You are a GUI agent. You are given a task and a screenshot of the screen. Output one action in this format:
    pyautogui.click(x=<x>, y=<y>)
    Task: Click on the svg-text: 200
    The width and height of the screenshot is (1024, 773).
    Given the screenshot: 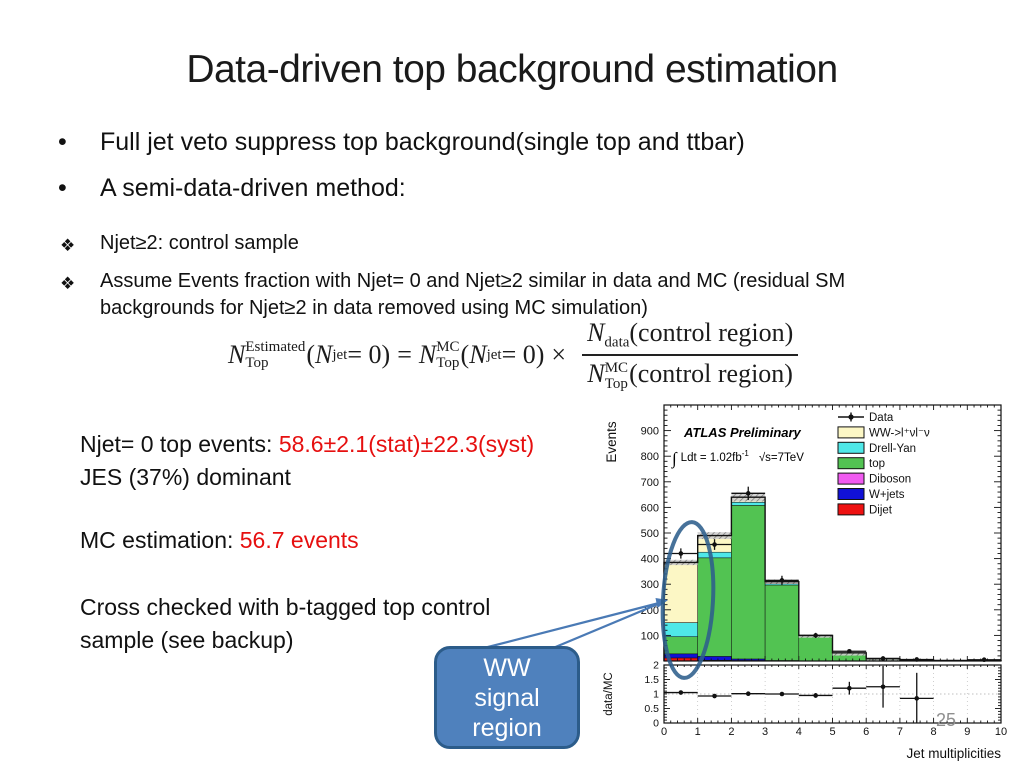 What is the action you would take?
    pyautogui.click(x=650, y=611)
    